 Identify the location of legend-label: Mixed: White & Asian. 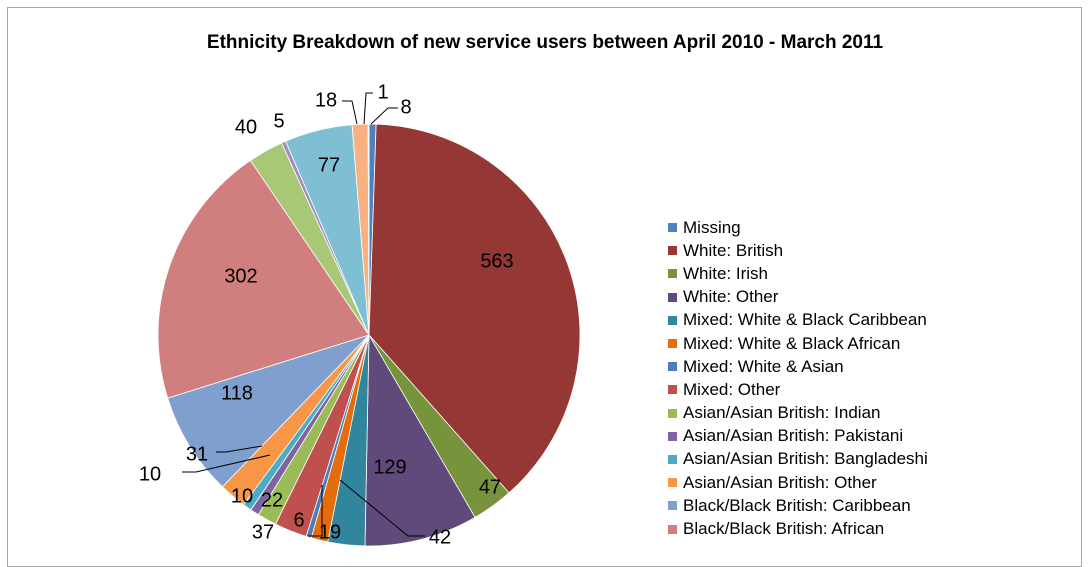
(763, 366).